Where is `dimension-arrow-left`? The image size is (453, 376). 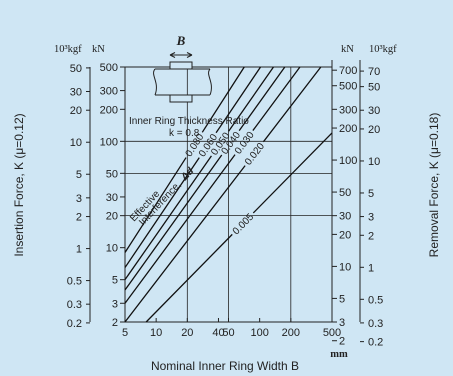 dimension-arrow-left is located at coordinates (172, 54).